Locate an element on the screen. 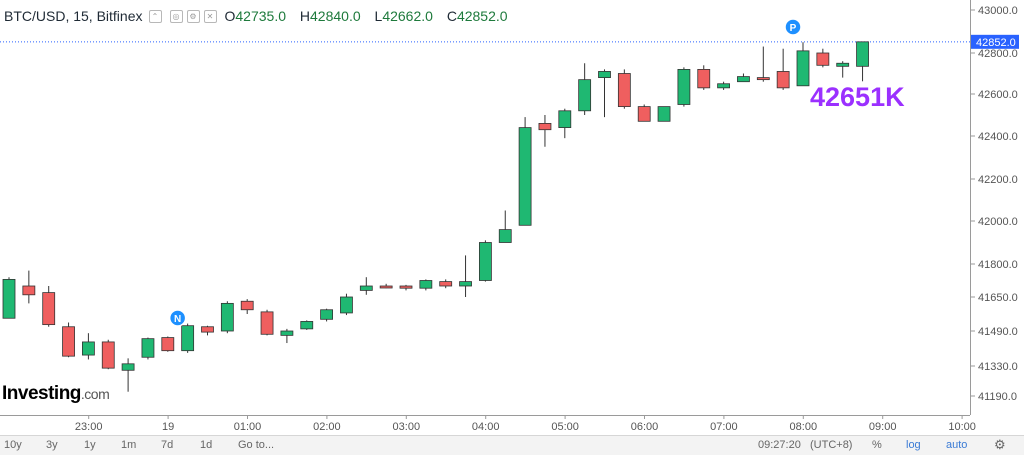 The width and height of the screenshot is (1024, 455). range-7d: 7d is located at coordinates (167, 445).